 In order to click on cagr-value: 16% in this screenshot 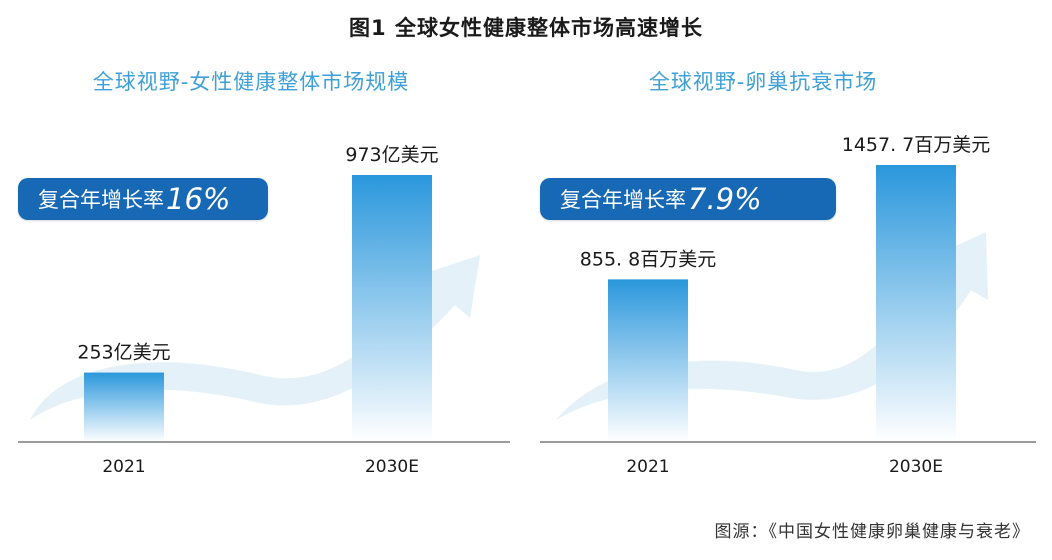, I will do `click(198, 199)`.